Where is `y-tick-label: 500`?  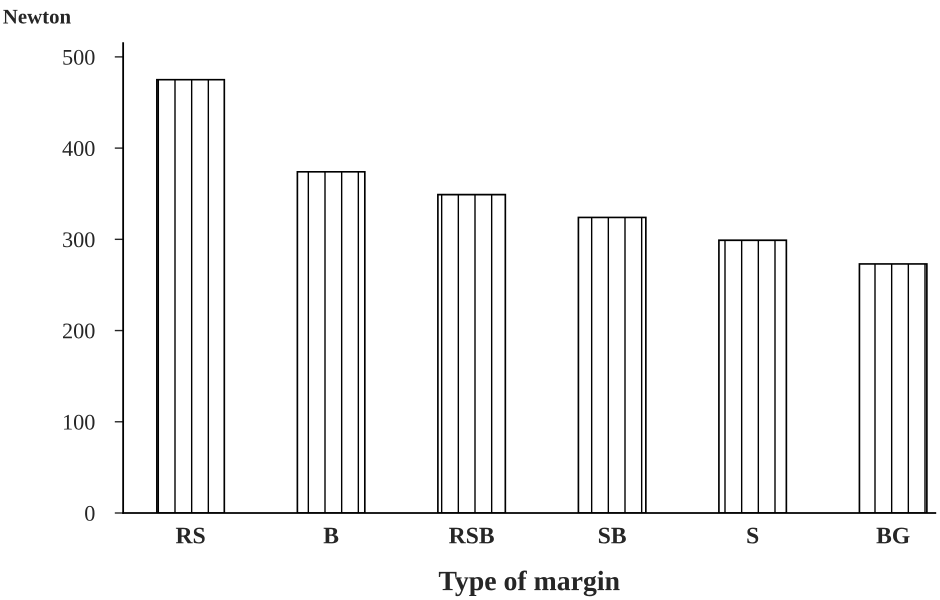 y-tick-label: 500 is located at coordinates (79, 57).